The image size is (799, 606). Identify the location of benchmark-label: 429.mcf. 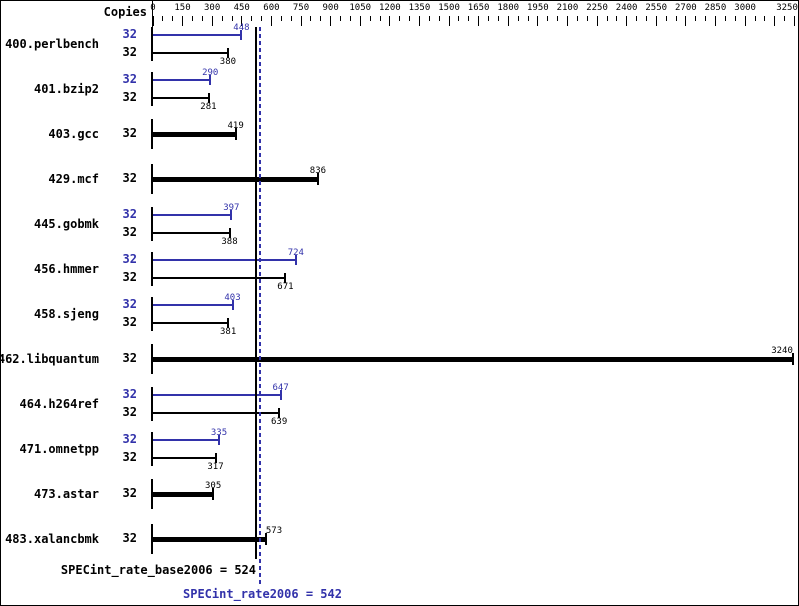
(73, 179).